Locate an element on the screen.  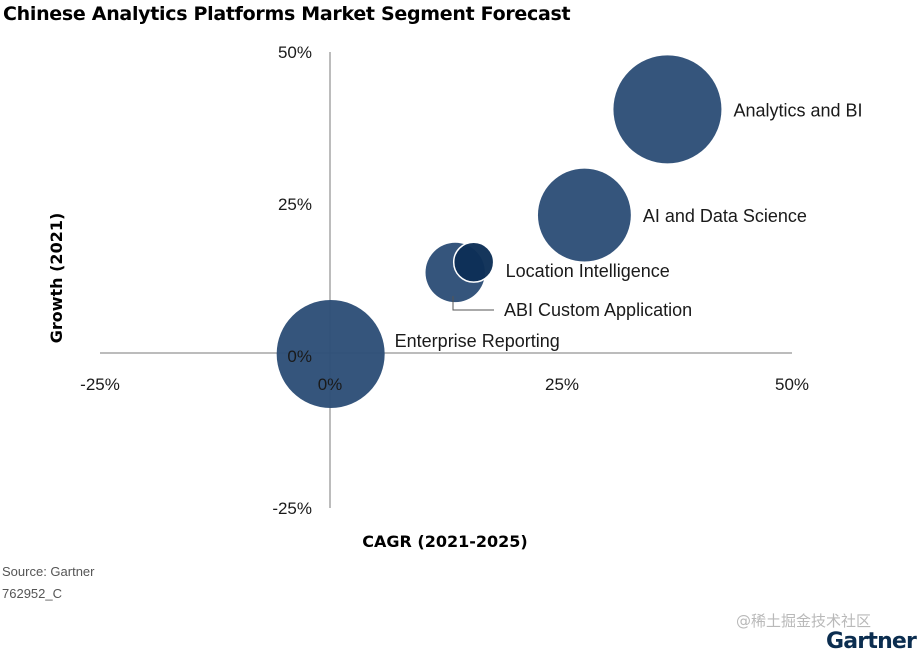
figure-code: 762952_C is located at coordinates (32, 593).